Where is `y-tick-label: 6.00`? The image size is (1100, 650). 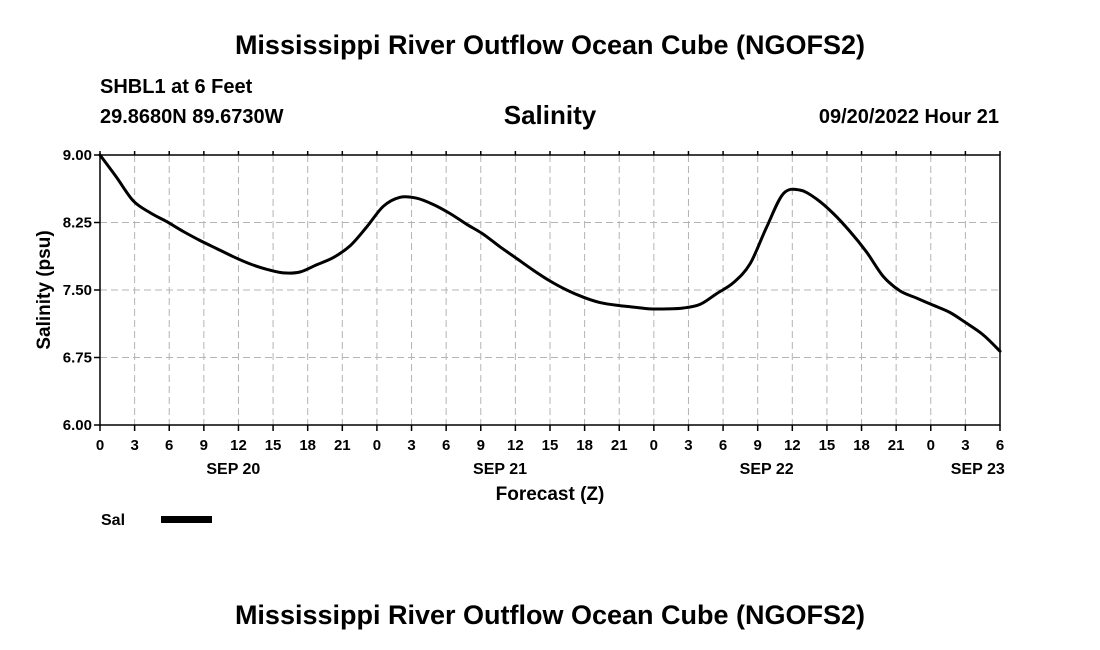
y-tick-label: 6.00 is located at coordinates (77, 425).